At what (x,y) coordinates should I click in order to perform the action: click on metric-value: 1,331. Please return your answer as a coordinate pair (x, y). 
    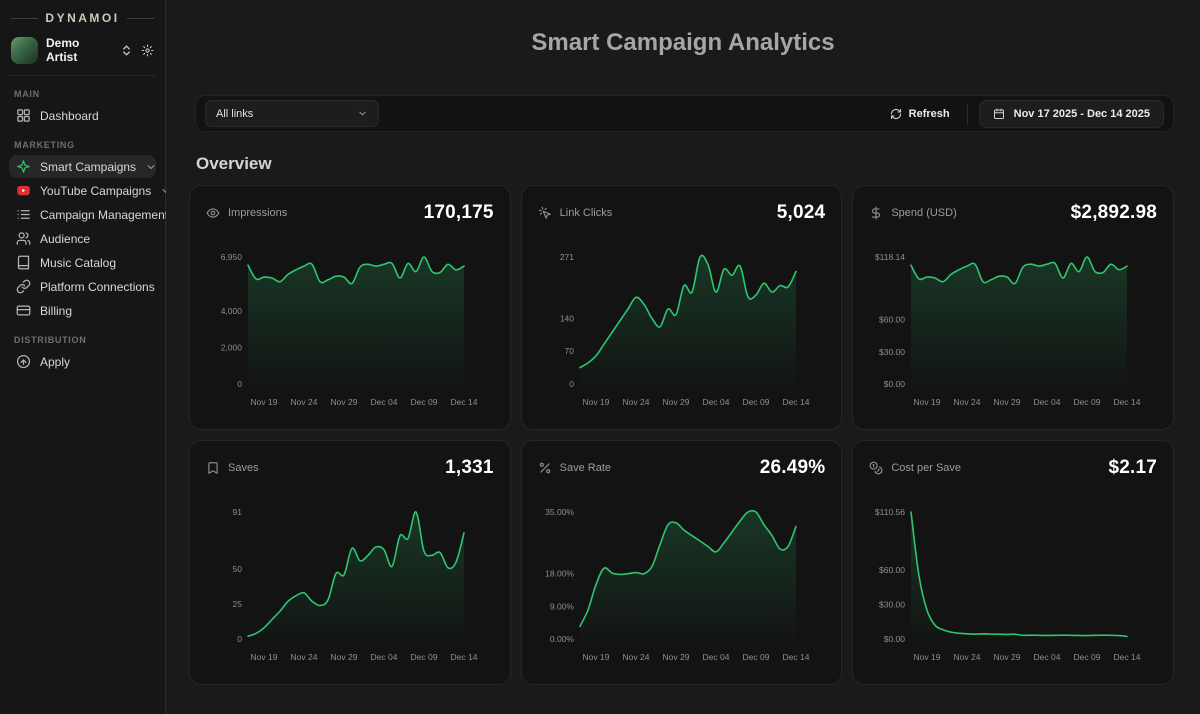
    Looking at the image, I should click on (469, 468).